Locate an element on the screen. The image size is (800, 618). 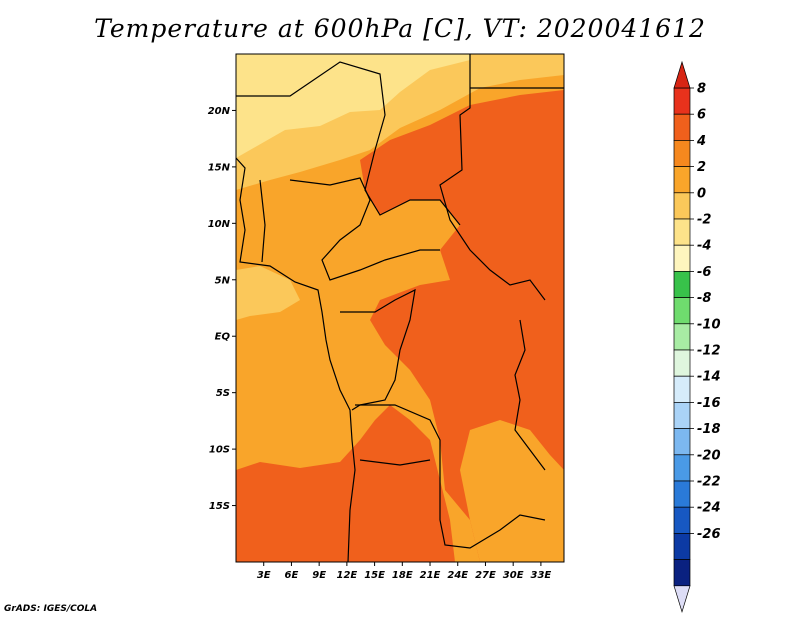
colorbar-label: -4 is located at coordinates (704, 246).